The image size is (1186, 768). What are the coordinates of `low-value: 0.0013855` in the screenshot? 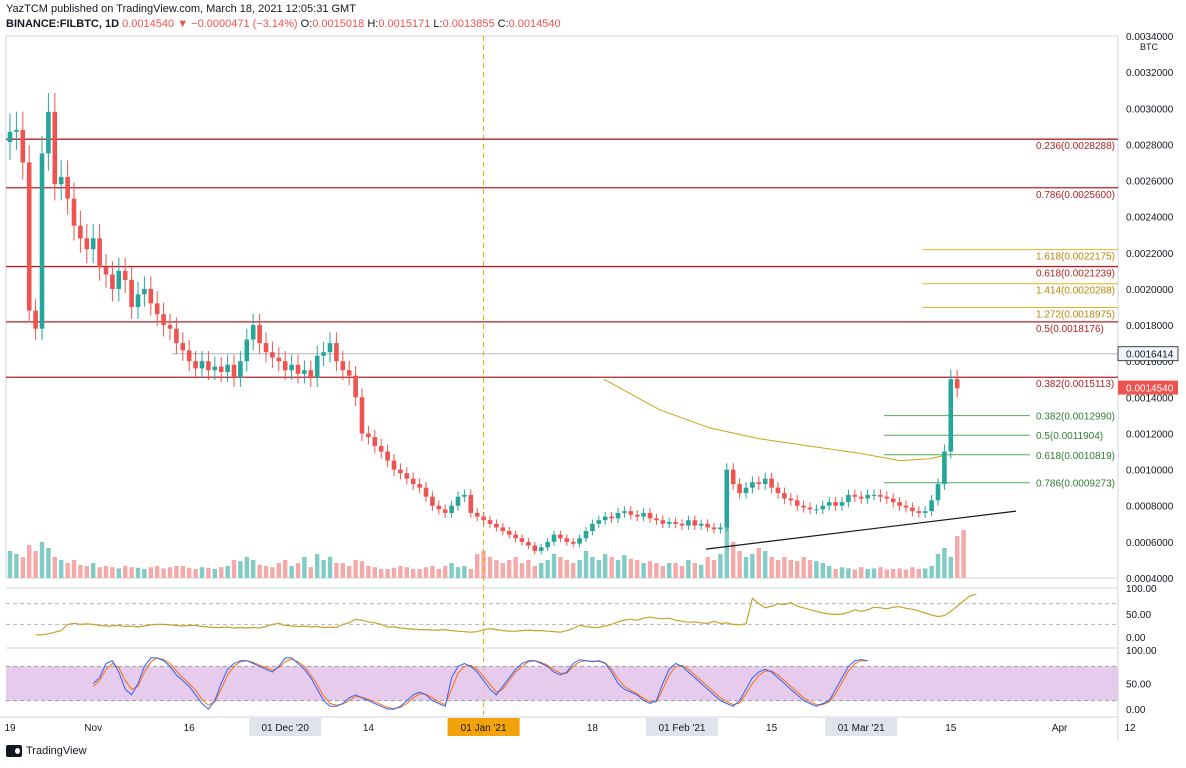 It's located at (468, 24).